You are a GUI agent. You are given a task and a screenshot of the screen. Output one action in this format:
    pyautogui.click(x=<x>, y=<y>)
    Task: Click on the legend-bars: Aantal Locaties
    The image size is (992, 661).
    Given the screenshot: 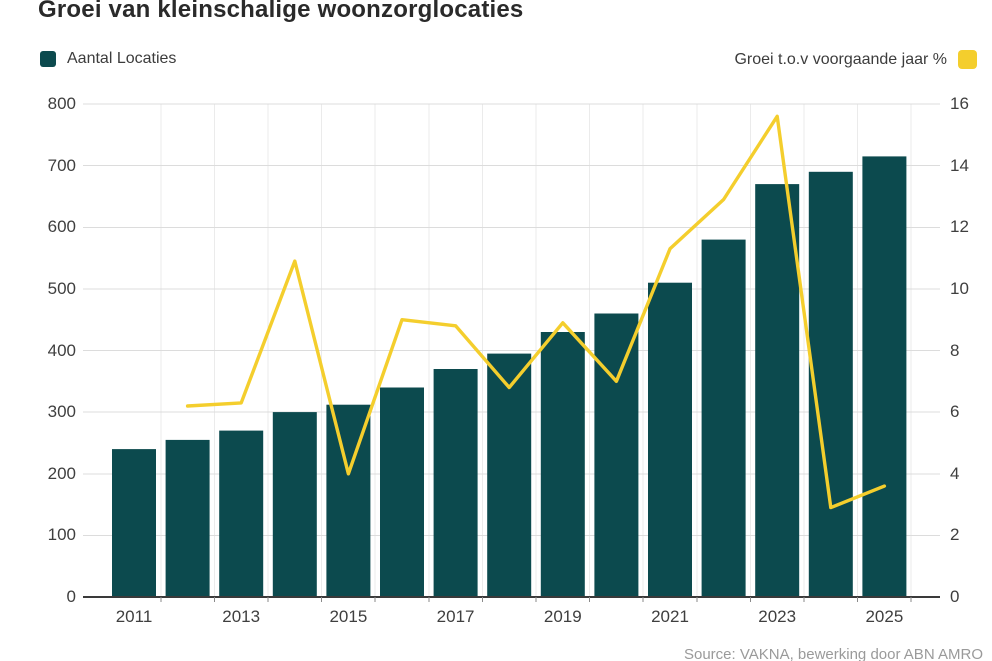 What is the action you would take?
    pyautogui.click(x=108, y=59)
    